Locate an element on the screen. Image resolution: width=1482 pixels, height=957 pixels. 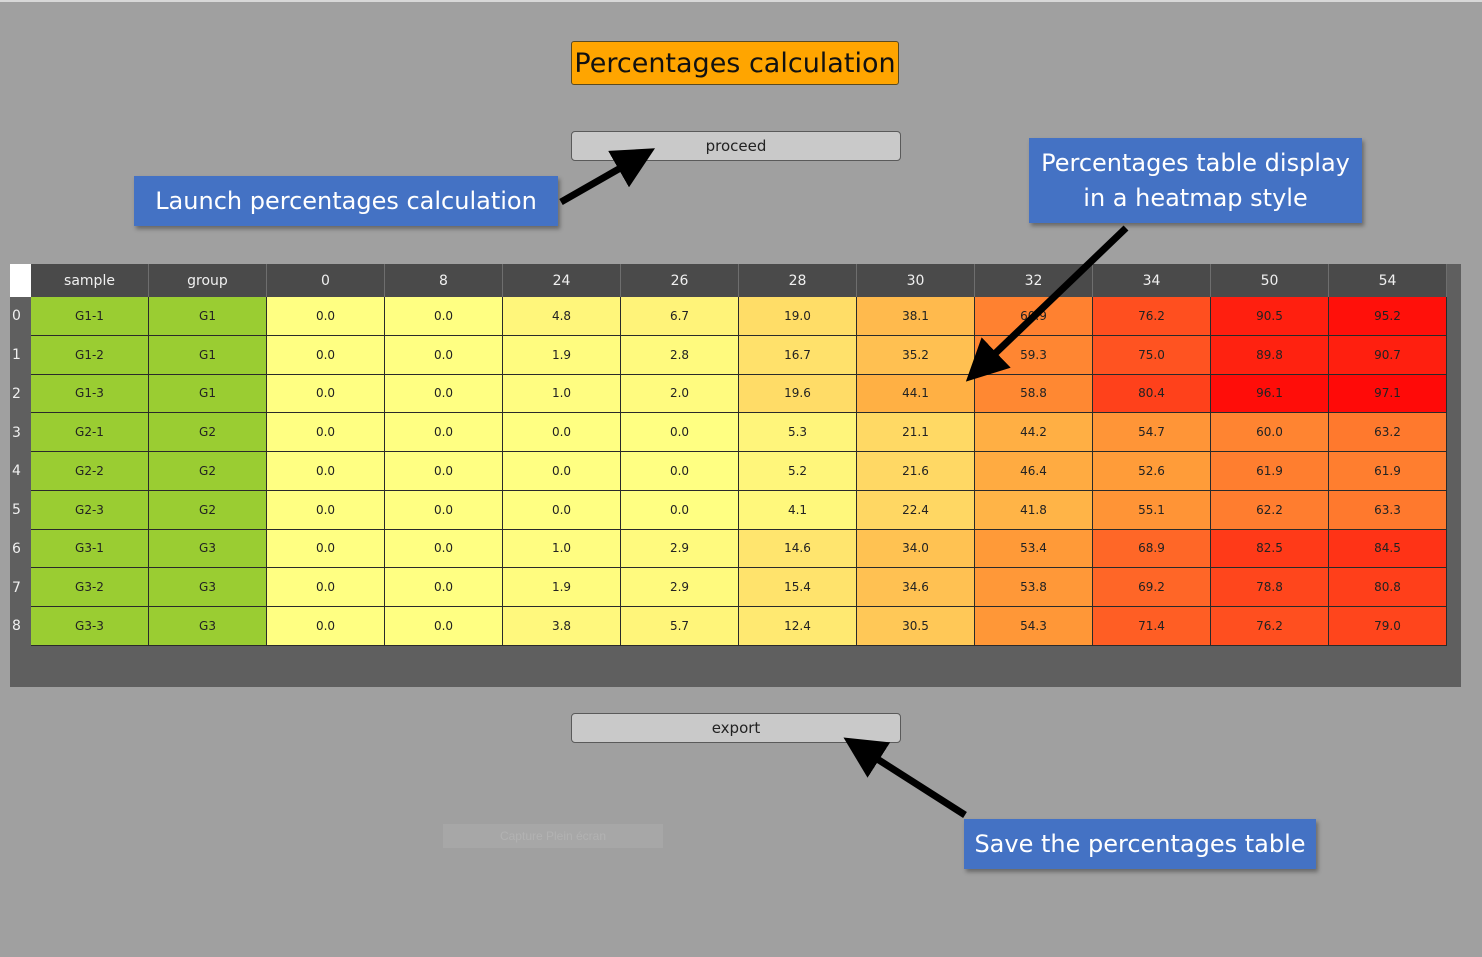
table-cell-value: 2.8 is located at coordinates (680, 355).